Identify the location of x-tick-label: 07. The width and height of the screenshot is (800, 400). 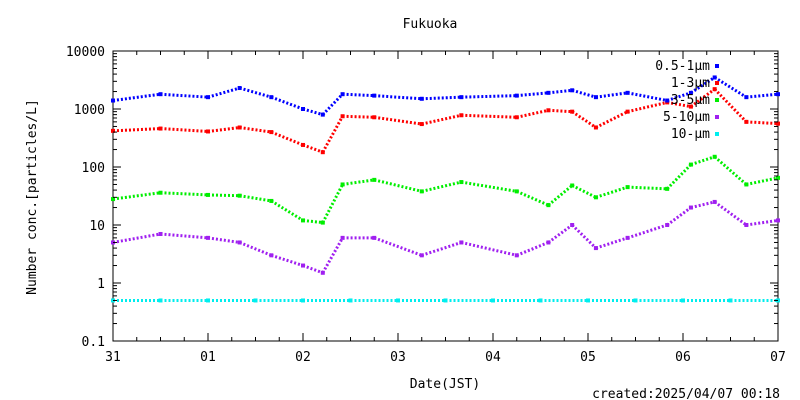
(778, 357).